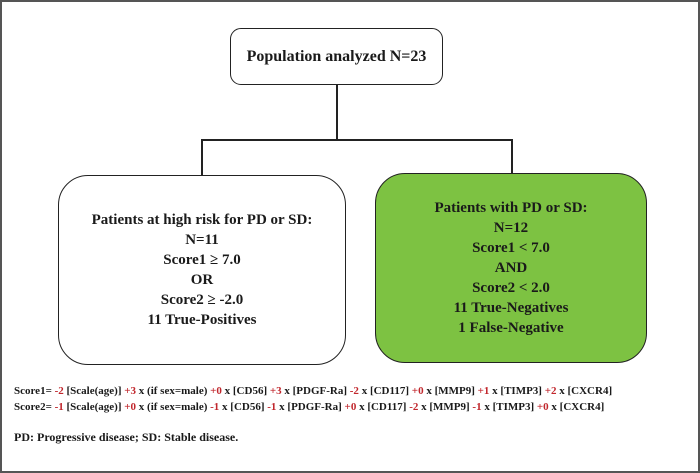  I want to click on formula-coefficient: +1, so click(483, 391).